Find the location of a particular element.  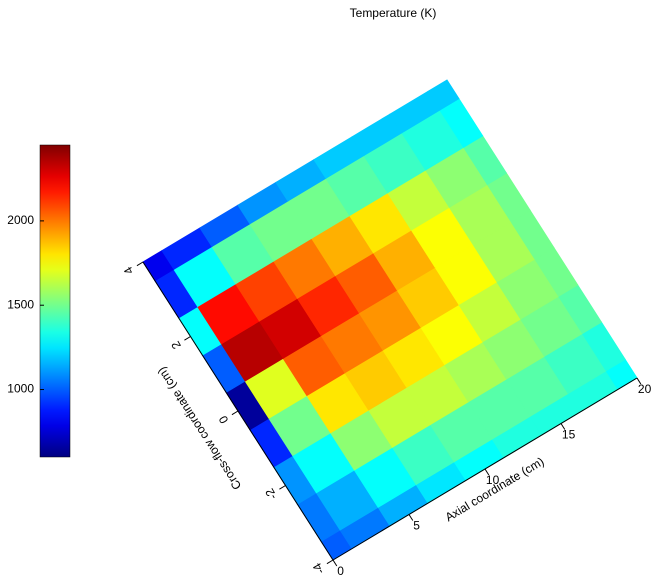

colorbar-tick-label: 1500 is located at coordinates (20, 304).